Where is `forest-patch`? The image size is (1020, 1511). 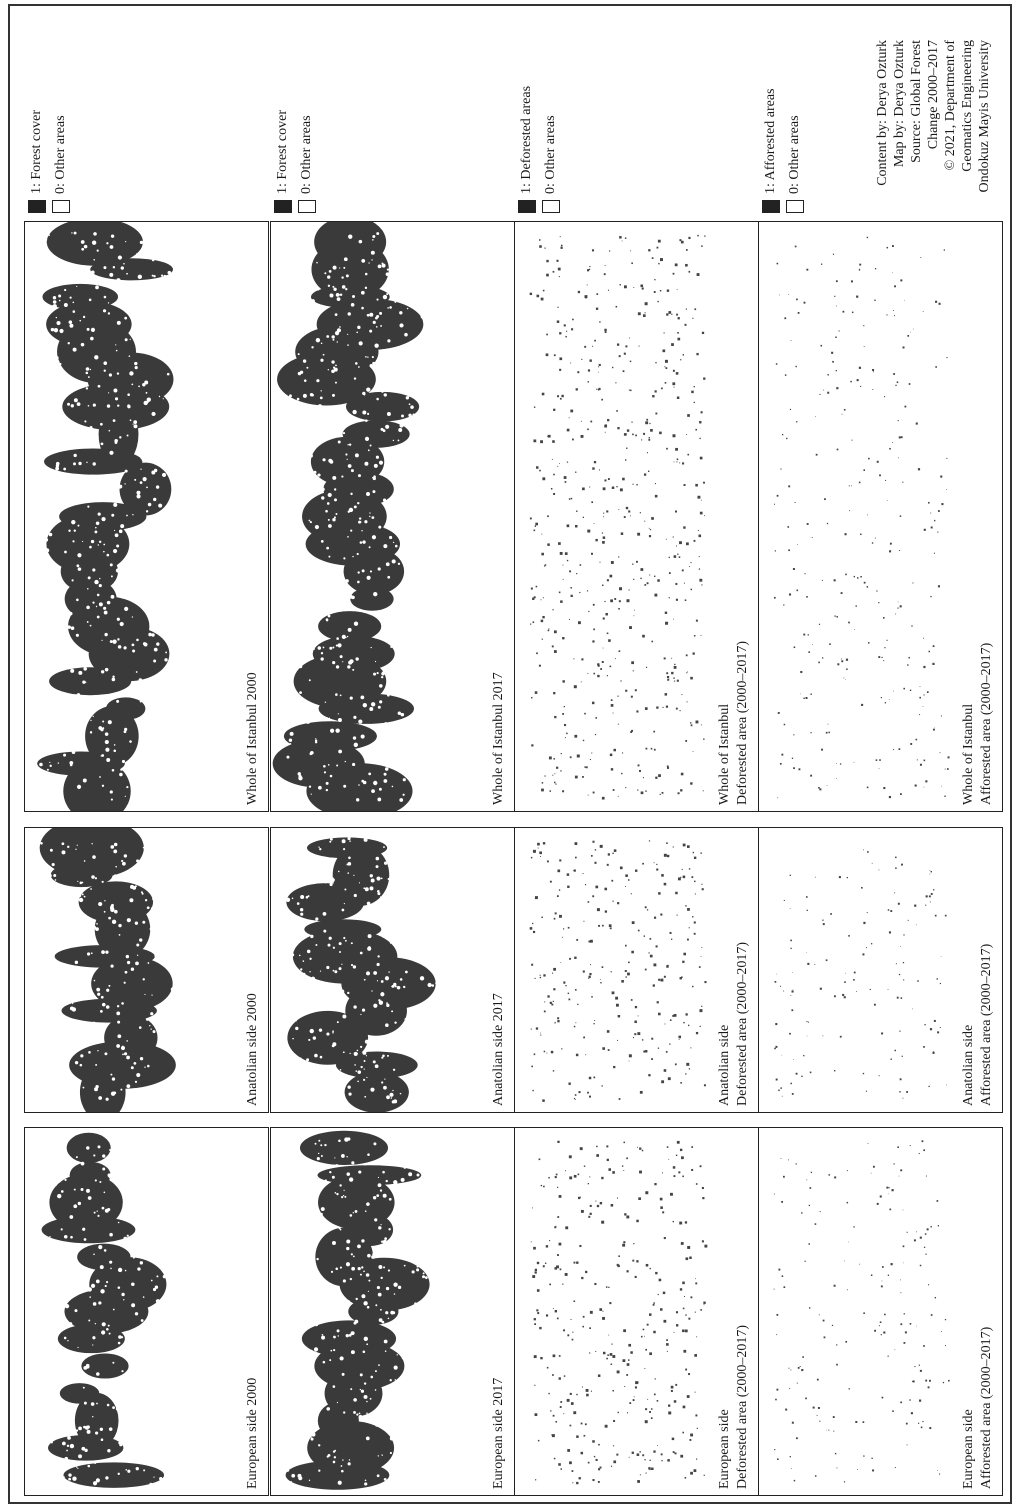
forest-patch is located at coordinates (337, 1475).